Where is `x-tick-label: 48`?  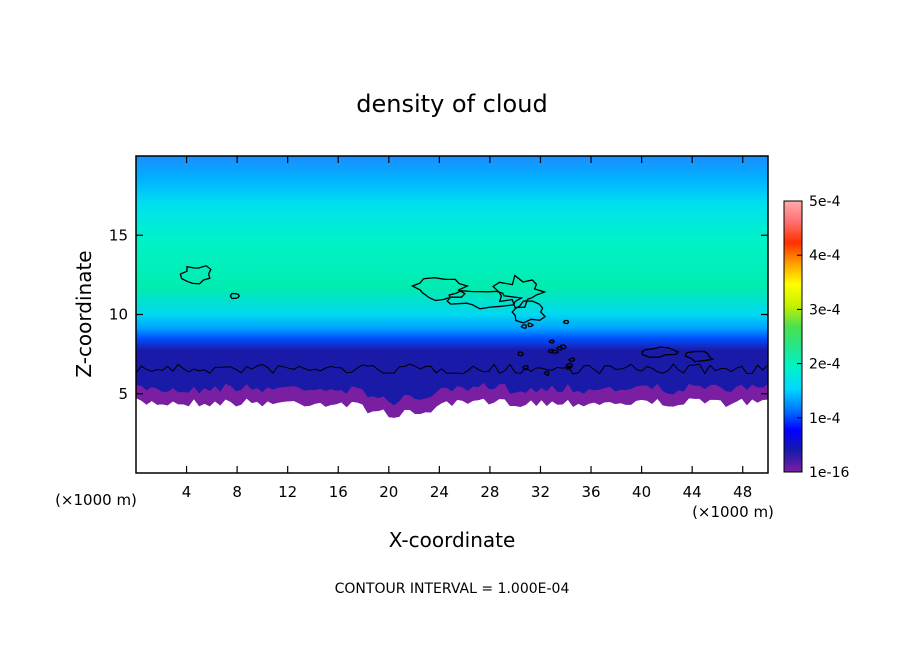
x-tick-label: 48 is located at coordinates (742, 492).